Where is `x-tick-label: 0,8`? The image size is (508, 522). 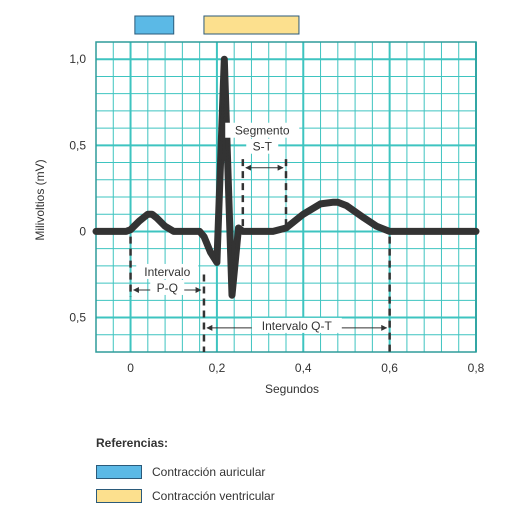 x-tick-label: 0,8 is located at coordinates (476, 368).